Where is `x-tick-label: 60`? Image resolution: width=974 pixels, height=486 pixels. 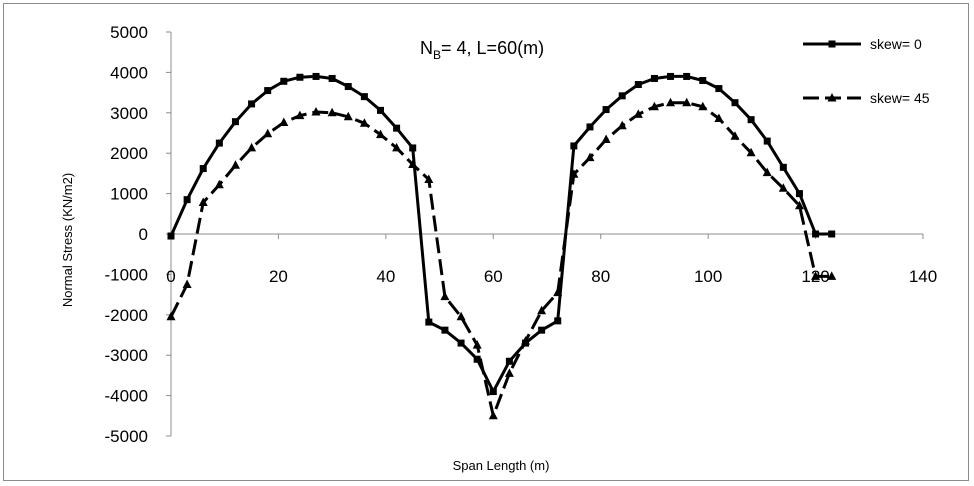
x-tick-label: 60 is located at coordinates (493, 276).